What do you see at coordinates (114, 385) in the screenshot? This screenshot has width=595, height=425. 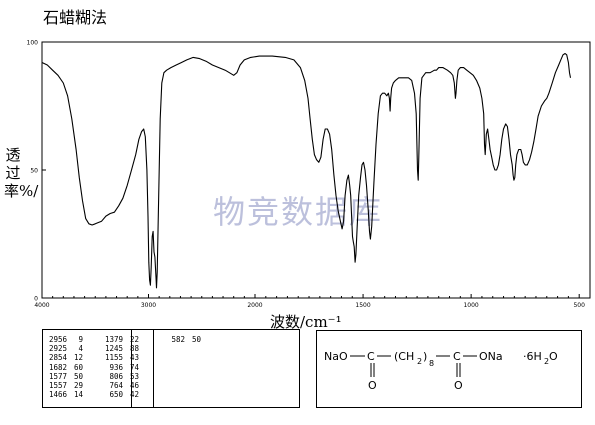 I see `peak-wavenumber: 764` at bounding box center [114, 385].